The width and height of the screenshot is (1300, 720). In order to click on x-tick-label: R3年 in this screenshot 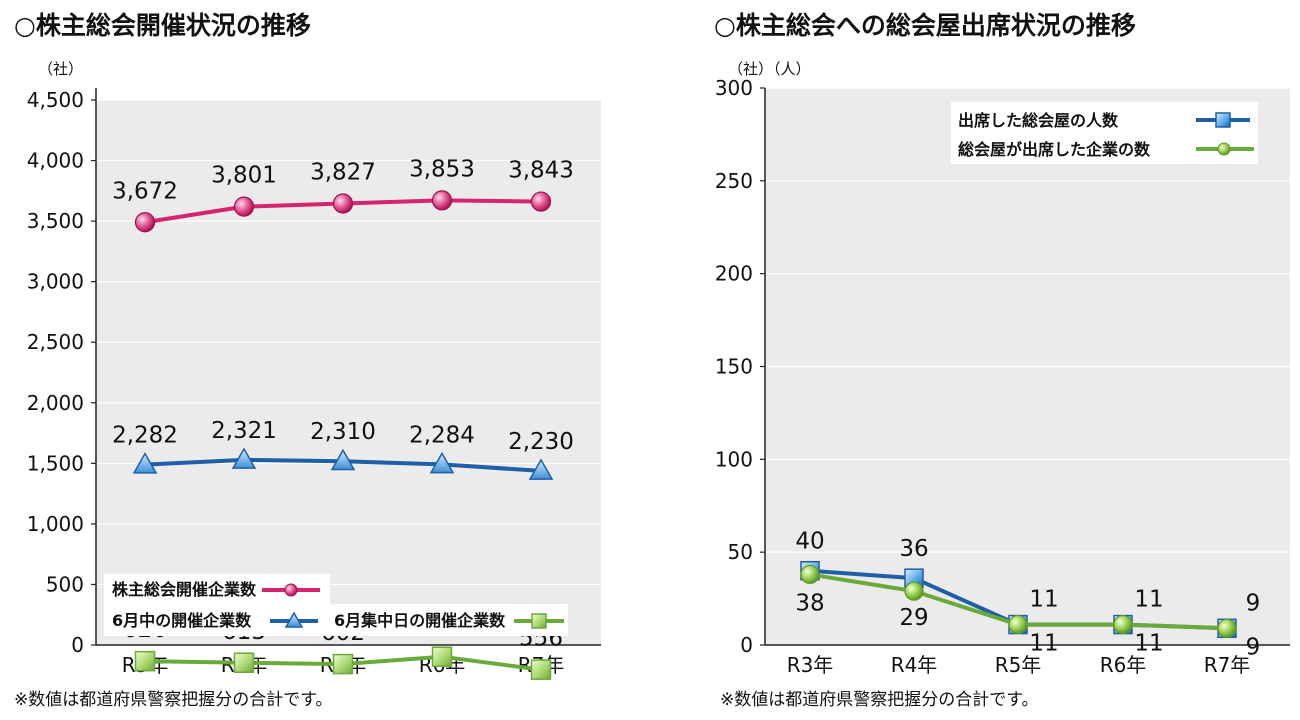, I will do `click(810, 665)`.